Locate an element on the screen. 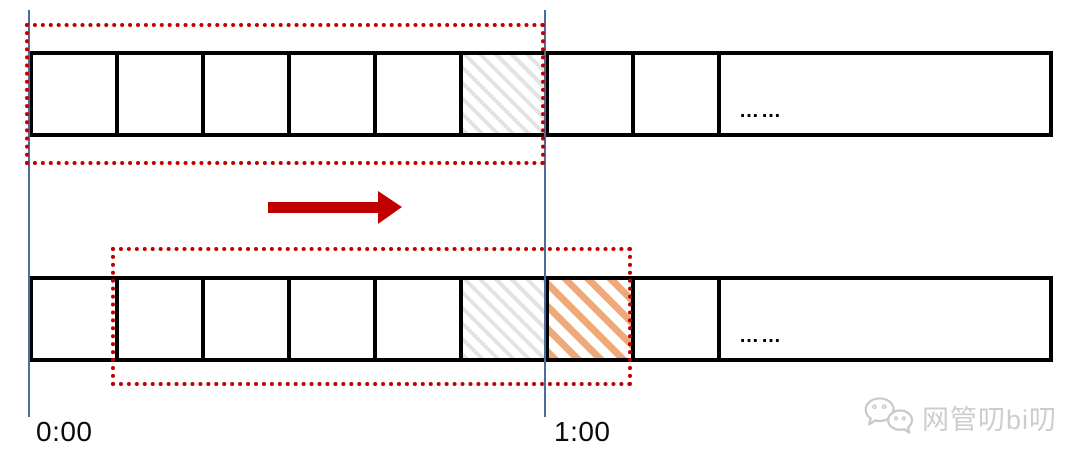 The width and height of the screenshot is (1080, 463). time-marker-line-start is located at coordinates (29, 213).